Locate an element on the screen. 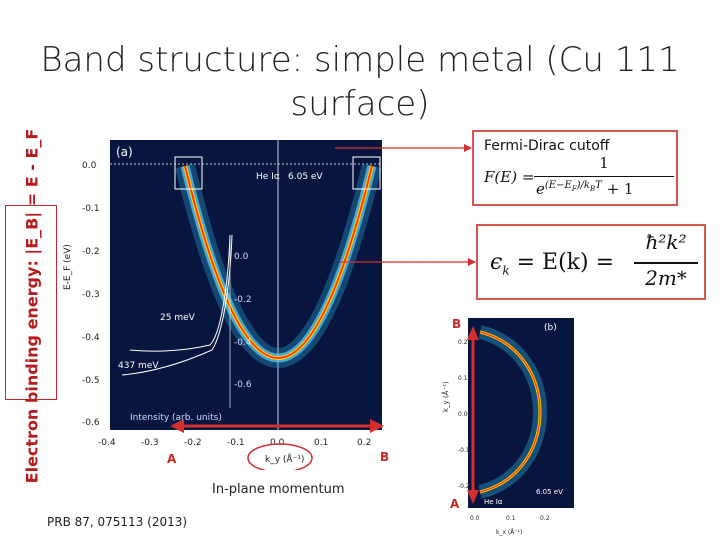 The width and height of the screenshot is (720, 540). marker-b-right: B is located at coordinates (385, 457).